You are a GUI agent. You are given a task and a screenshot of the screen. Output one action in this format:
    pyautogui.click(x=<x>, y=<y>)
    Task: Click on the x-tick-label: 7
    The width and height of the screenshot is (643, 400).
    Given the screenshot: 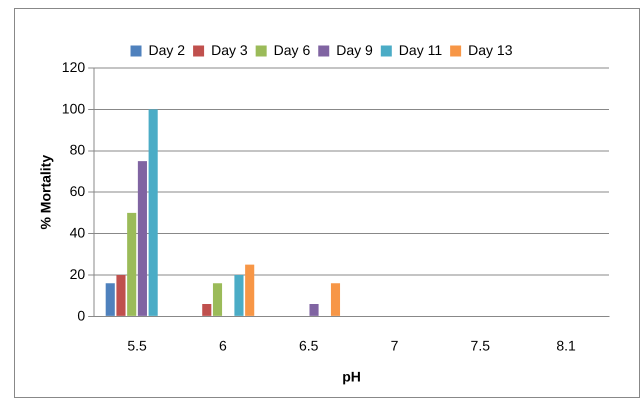 What is the action you would take?
    pyautogui.click(x=394, y=346)
    